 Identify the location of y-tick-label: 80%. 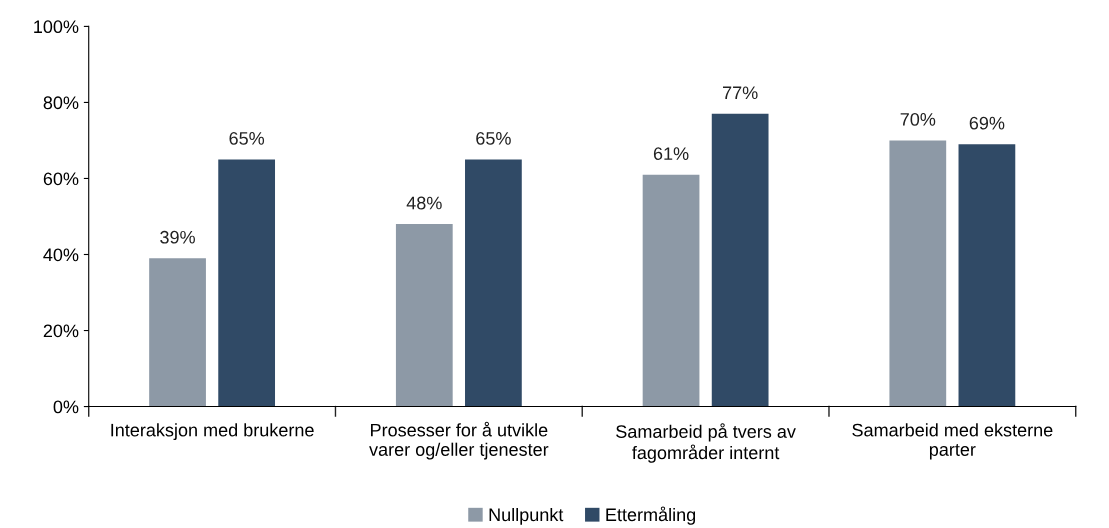
(61, 103).